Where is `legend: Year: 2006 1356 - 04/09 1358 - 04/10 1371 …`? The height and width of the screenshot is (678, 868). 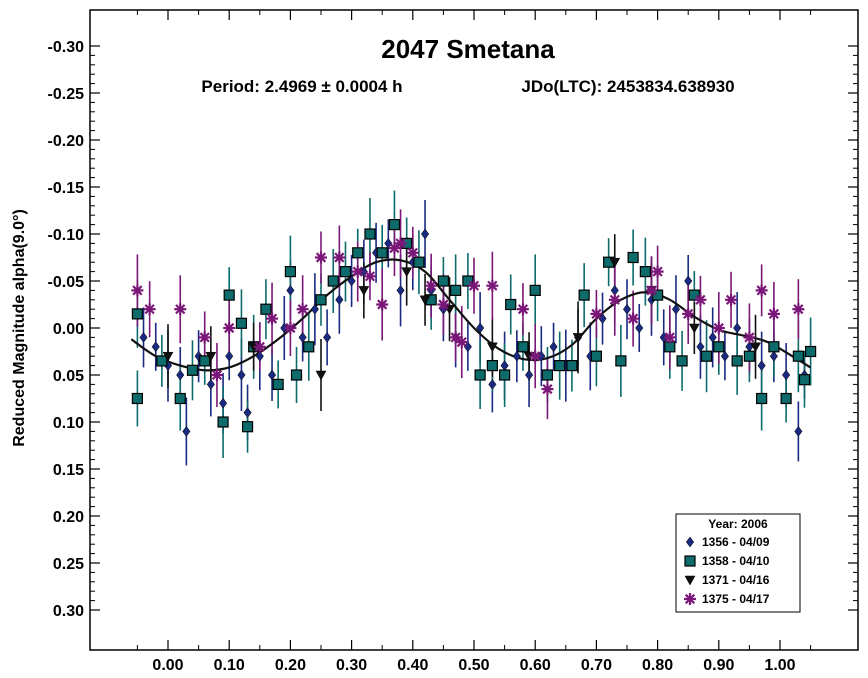 legend: Year: 2006 1356 - 04/09 1358 - 04/10 1371 … is located at coordinates (738, 563).